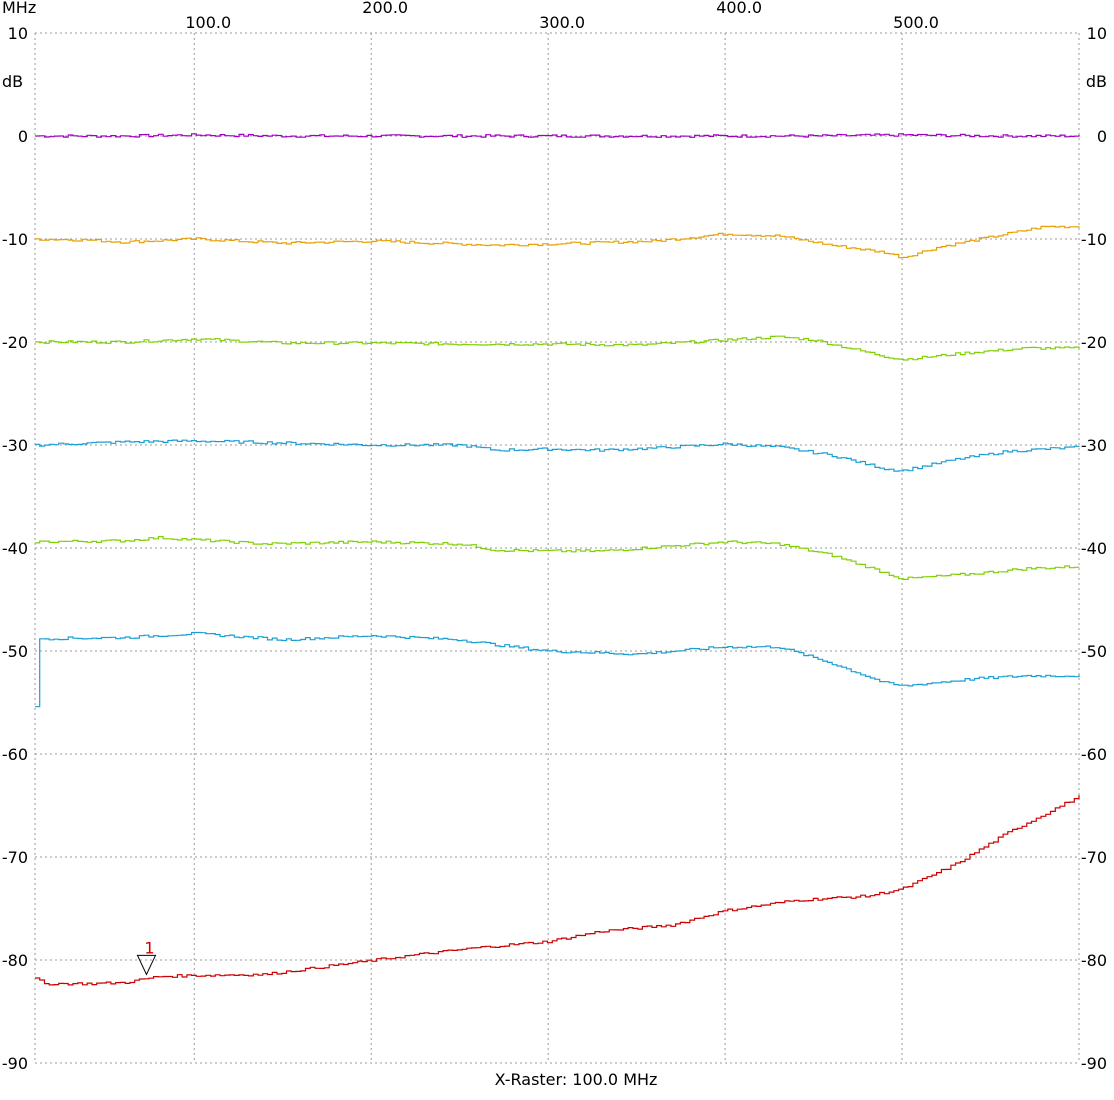  I want to click on y-tick-label-left: 0, so click(23, 136).